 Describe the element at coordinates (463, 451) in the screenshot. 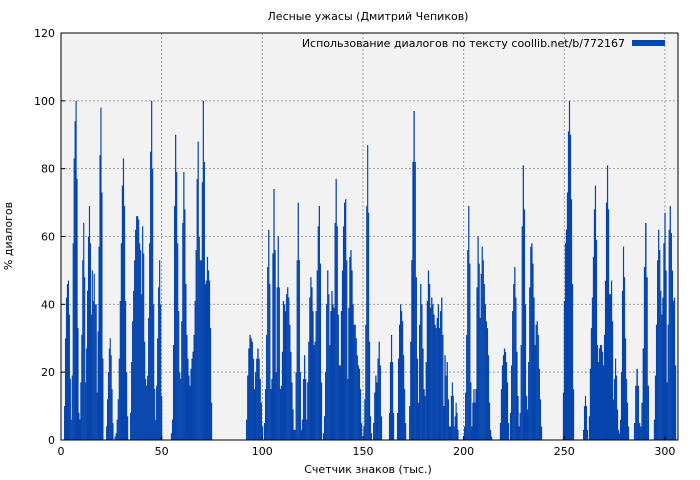

I see `x-tick-label: 200` at that location.